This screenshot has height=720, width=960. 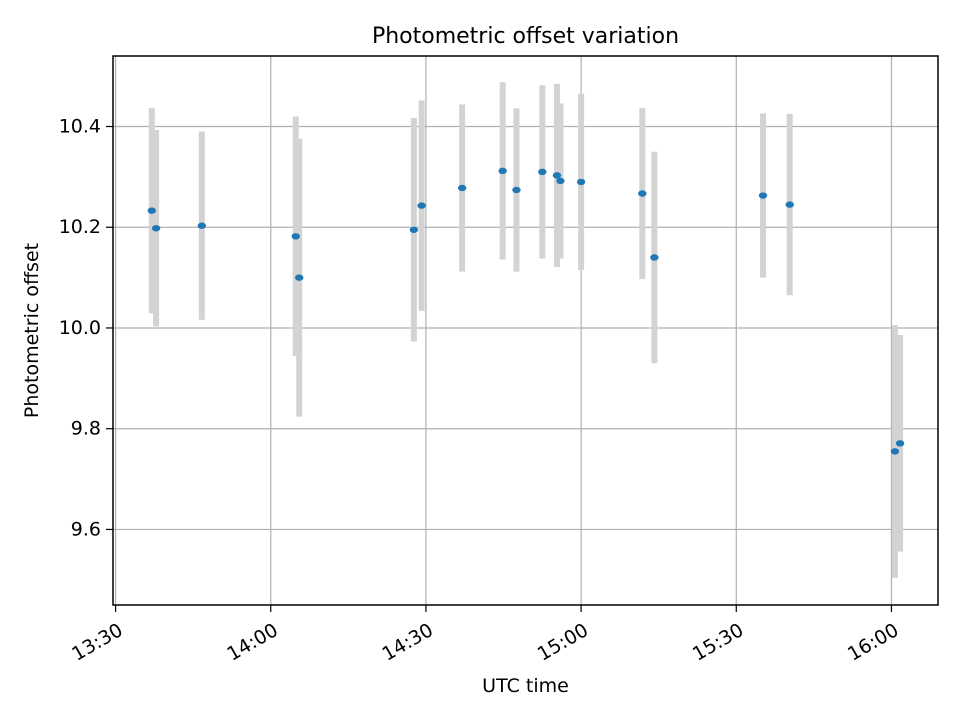 I want to click on y-tick-label: 10.0, so click(x=80, y=328).